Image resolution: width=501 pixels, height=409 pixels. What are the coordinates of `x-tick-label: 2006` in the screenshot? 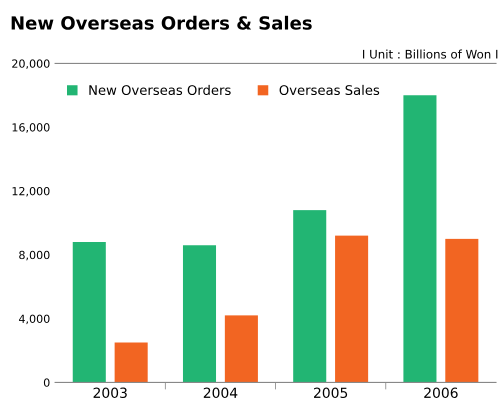 It's located at (441, 393).